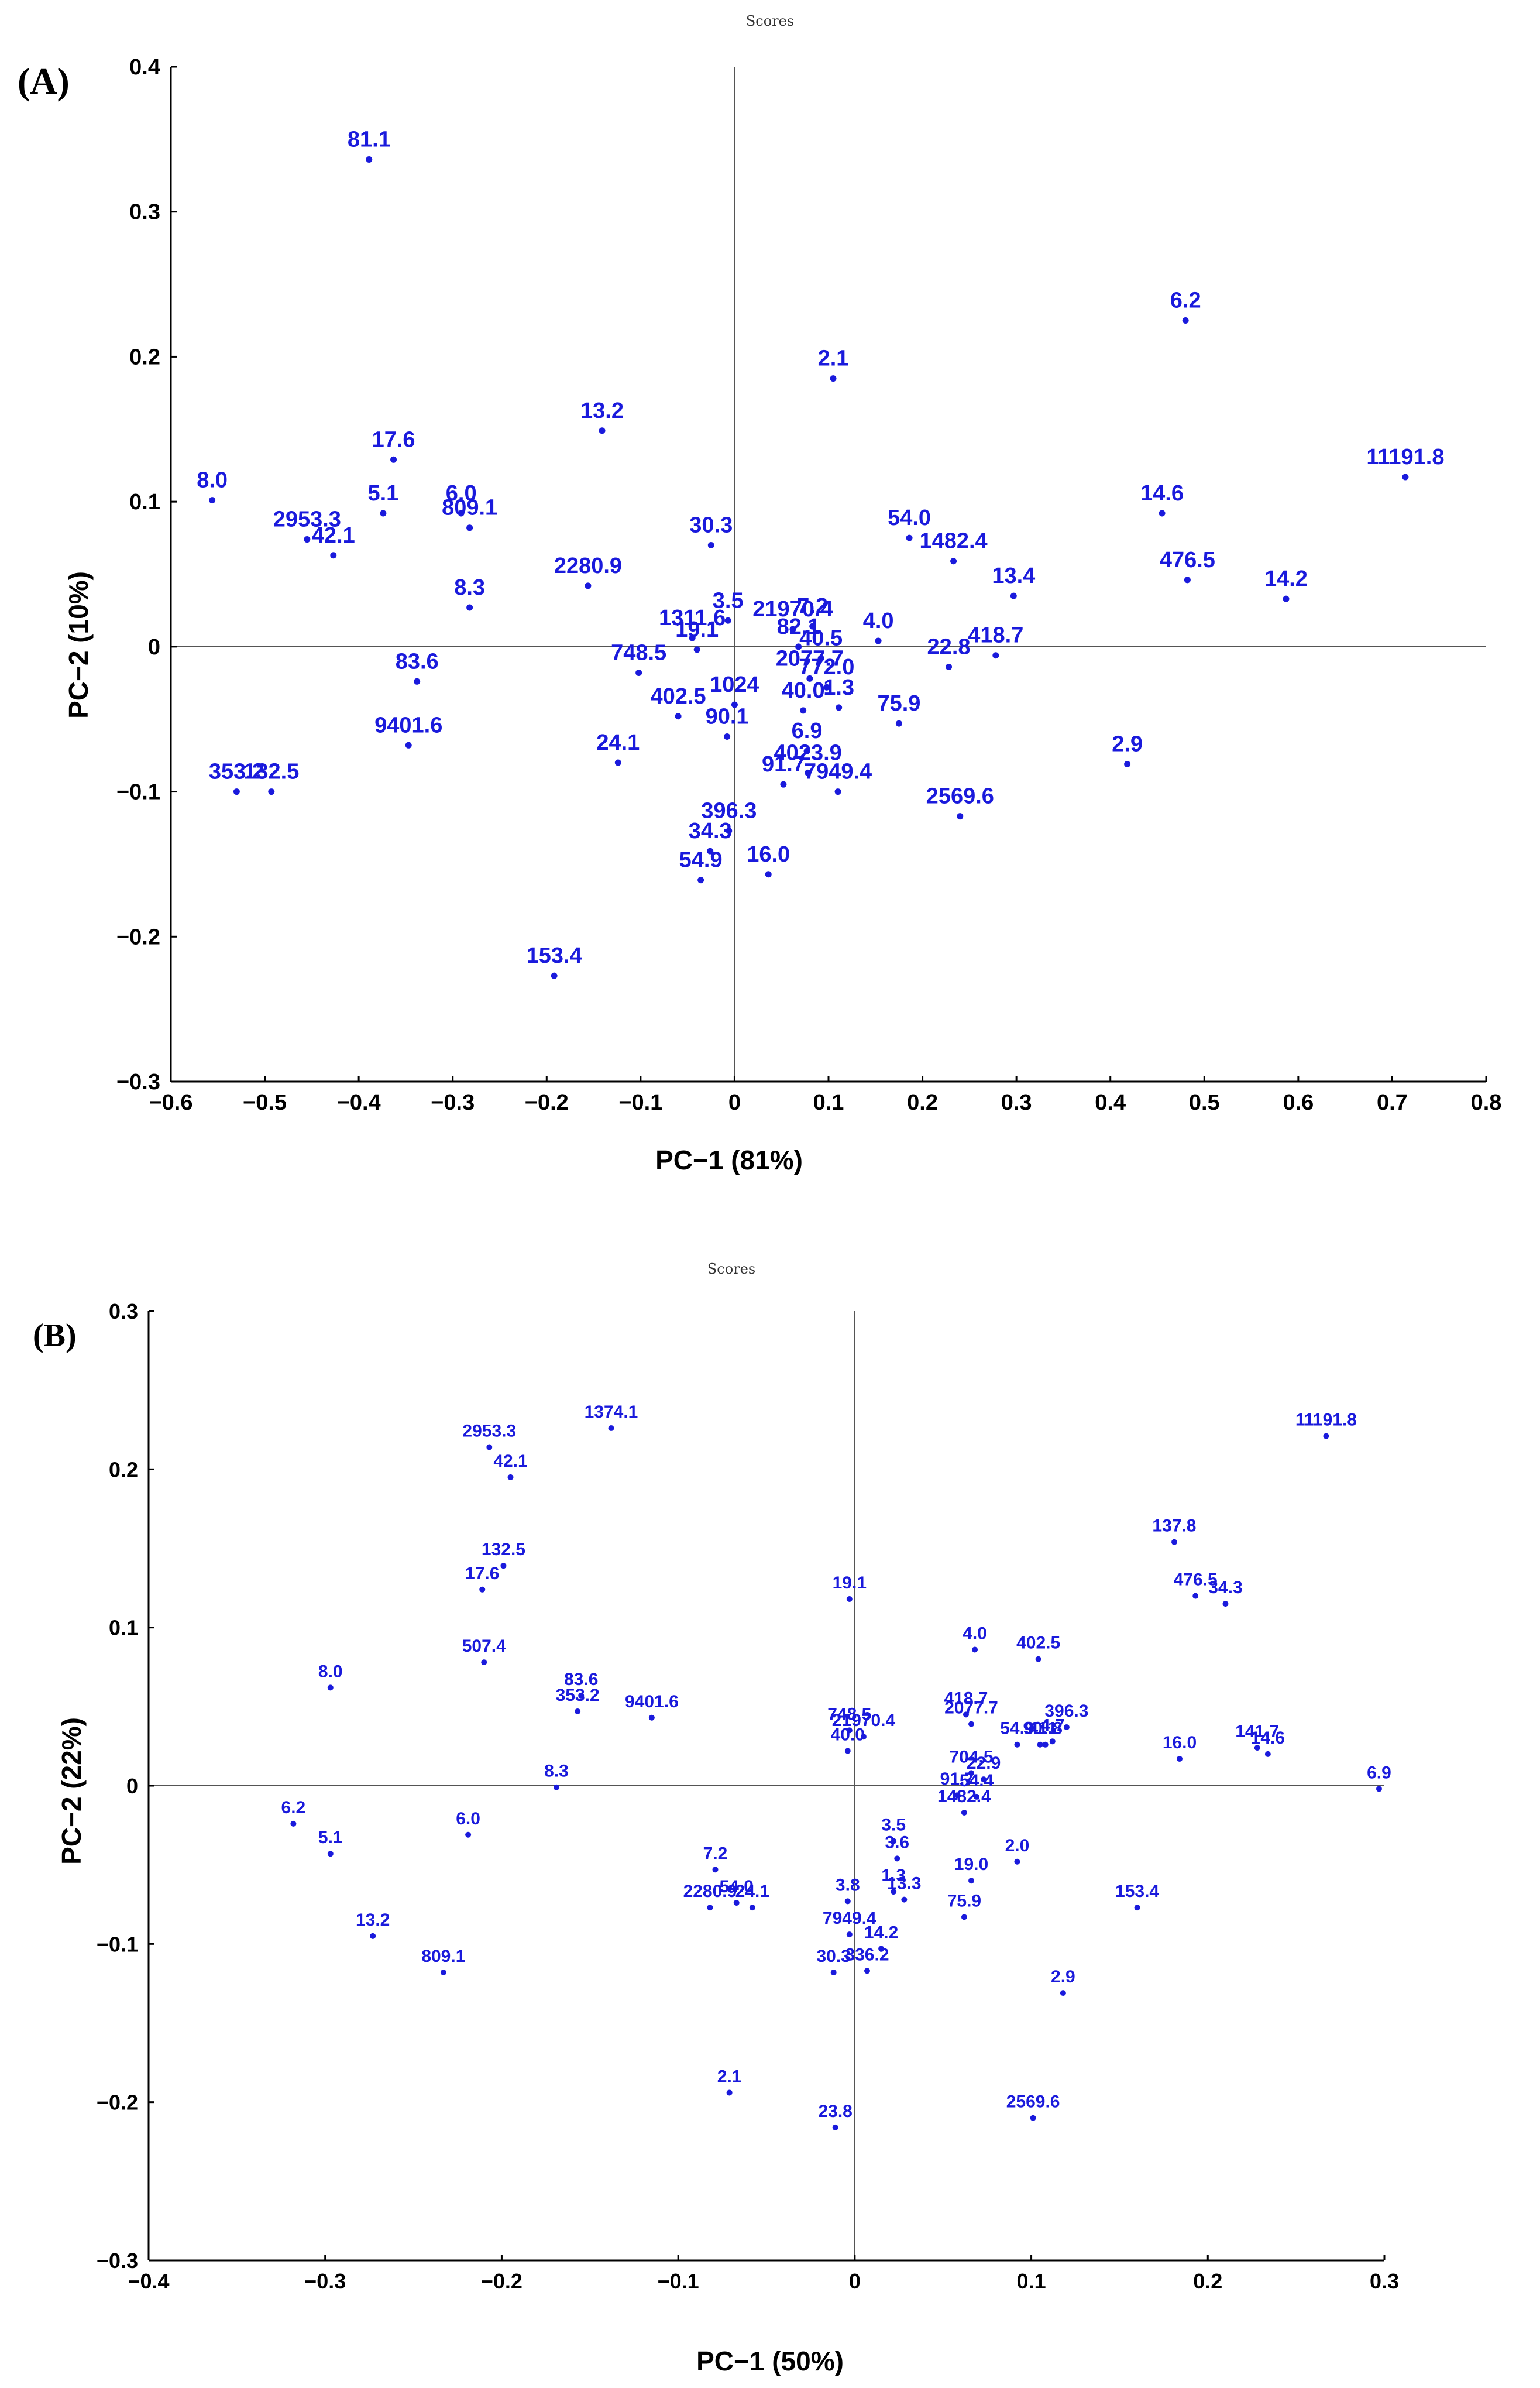  What do you see at coordinates (798, 627) in the screenshot?
I see `point-label: 82.1` at bounding box center [798, 627].